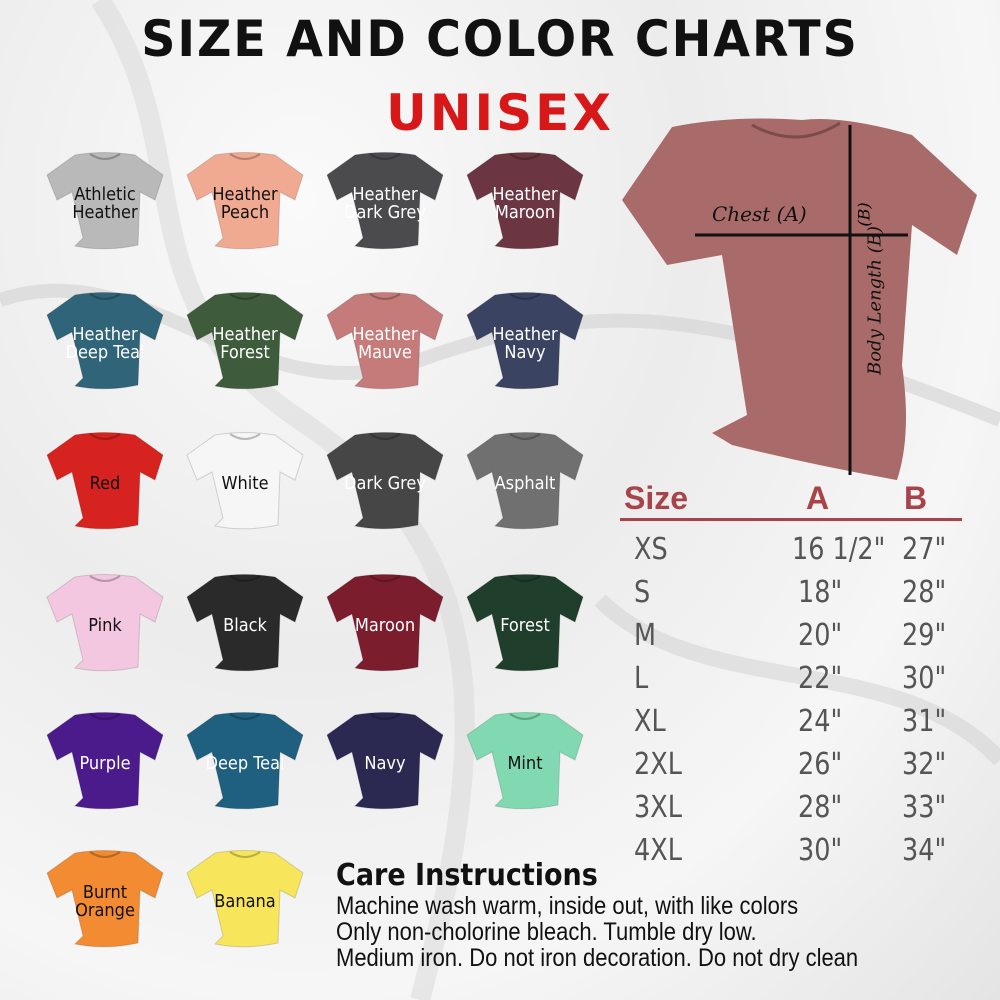  Describe the element at coordinates (820, 850) in the screenshot. I see `chest-cell: 30"` at that location.